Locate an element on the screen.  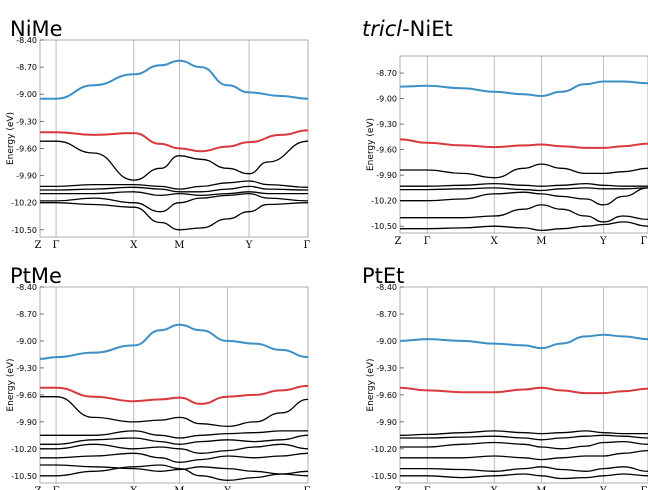
panel-title: NiMe is located at coordinates (36, 29).